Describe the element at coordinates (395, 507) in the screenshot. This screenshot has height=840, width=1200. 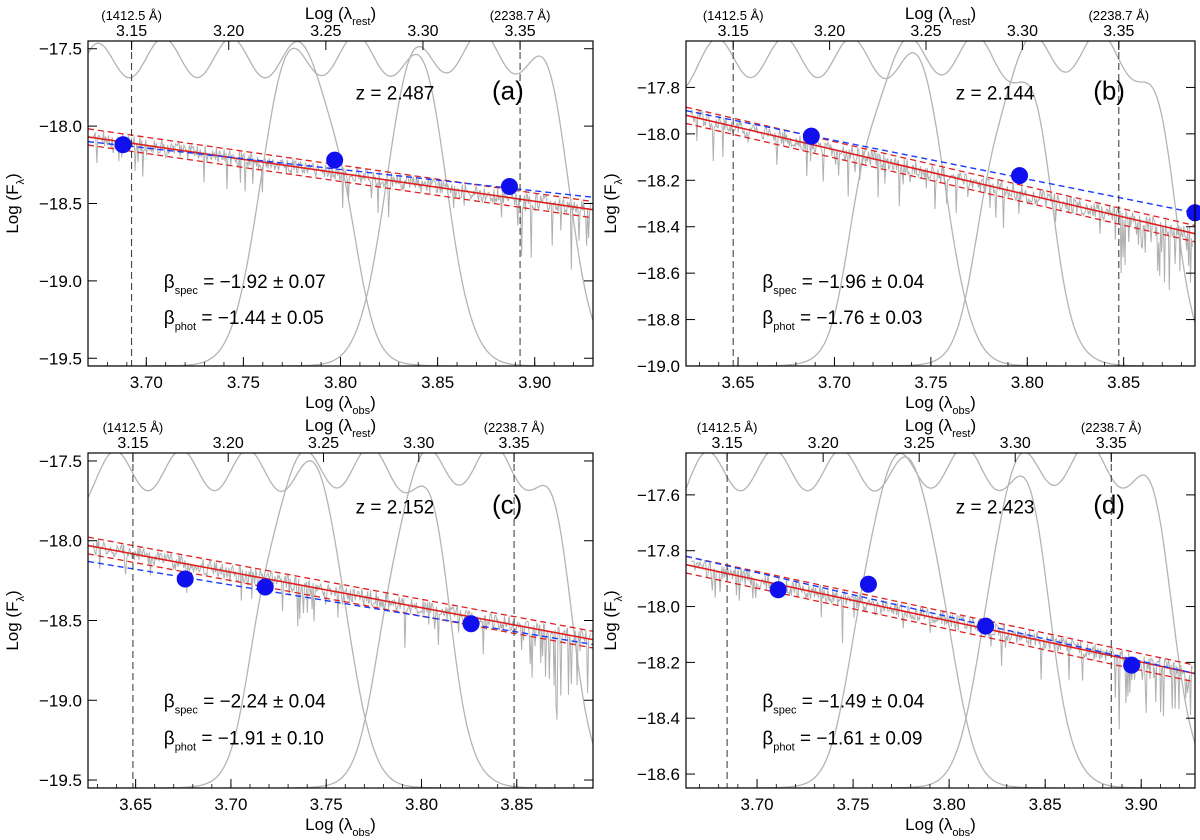
I see `redshift-label: z = 2.152` at that location.